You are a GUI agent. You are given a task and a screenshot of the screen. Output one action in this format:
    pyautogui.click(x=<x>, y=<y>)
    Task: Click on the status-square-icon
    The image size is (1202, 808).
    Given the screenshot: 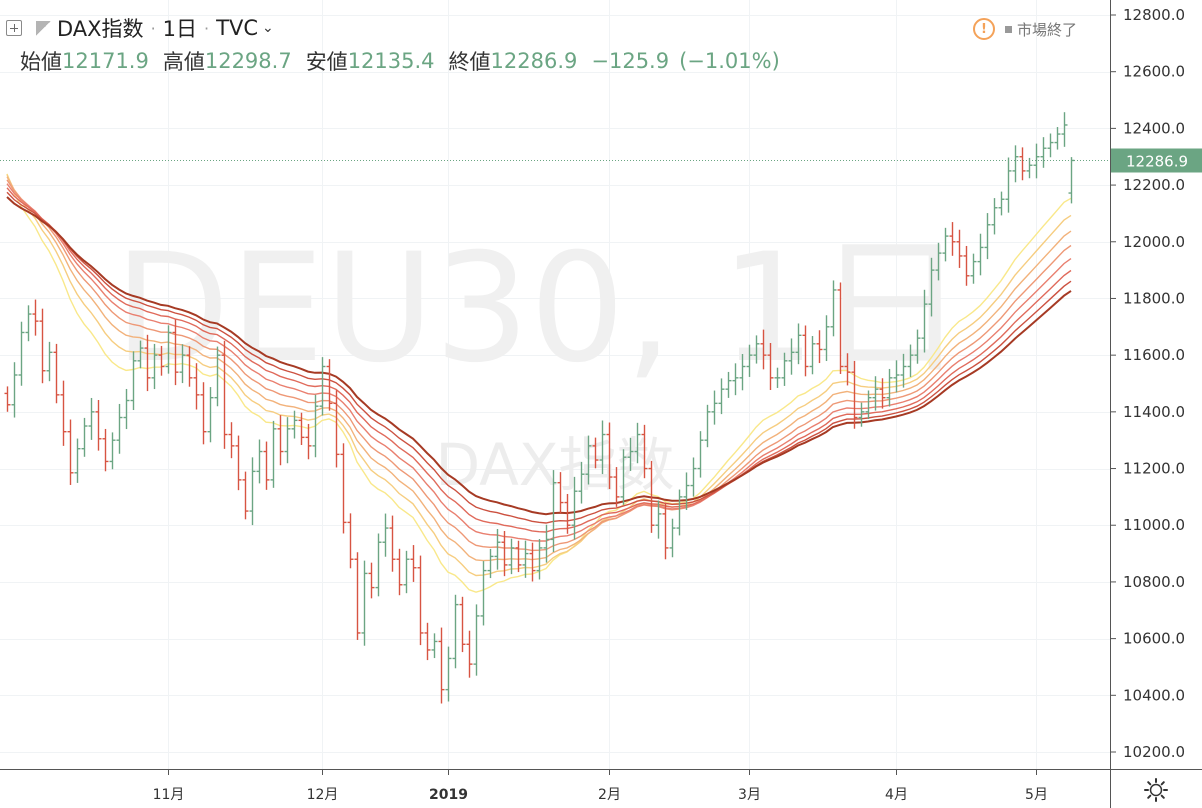 What is the action you would take?
    pyautogui.click(x=1008, y=29)
    